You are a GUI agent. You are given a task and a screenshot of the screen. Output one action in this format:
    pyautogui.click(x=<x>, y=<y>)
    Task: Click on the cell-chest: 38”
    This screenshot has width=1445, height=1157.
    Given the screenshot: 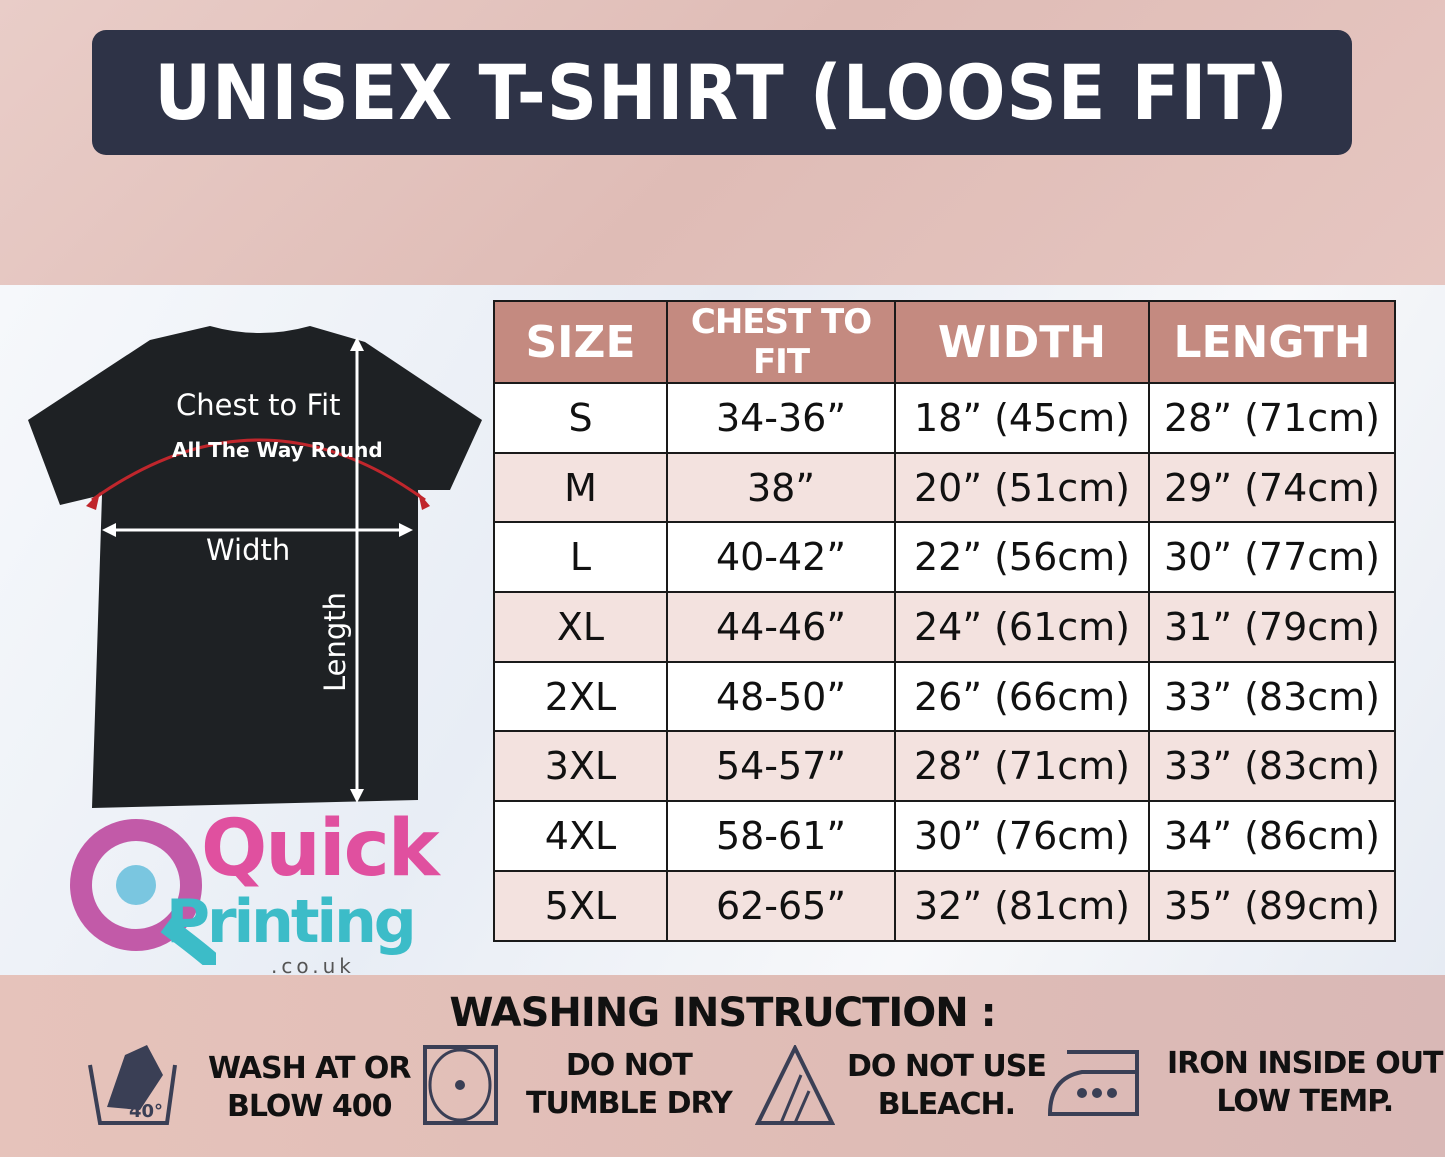 What is the action you would take?
    pyautogui.click(x=781, y=487)
    